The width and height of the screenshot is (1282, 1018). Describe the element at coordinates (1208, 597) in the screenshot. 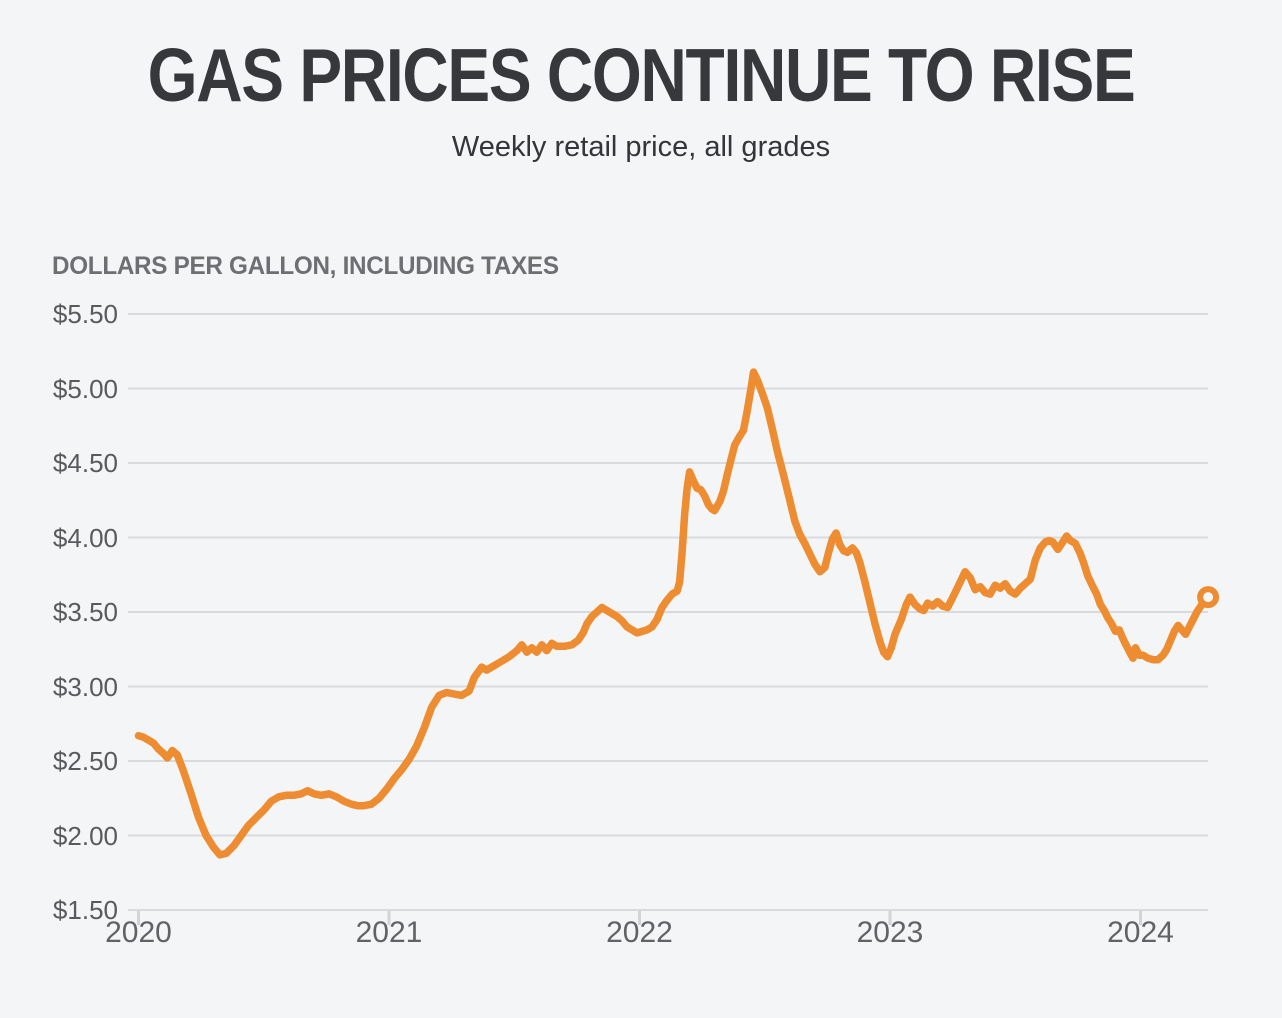

I see `latest-value-marker` at that location.